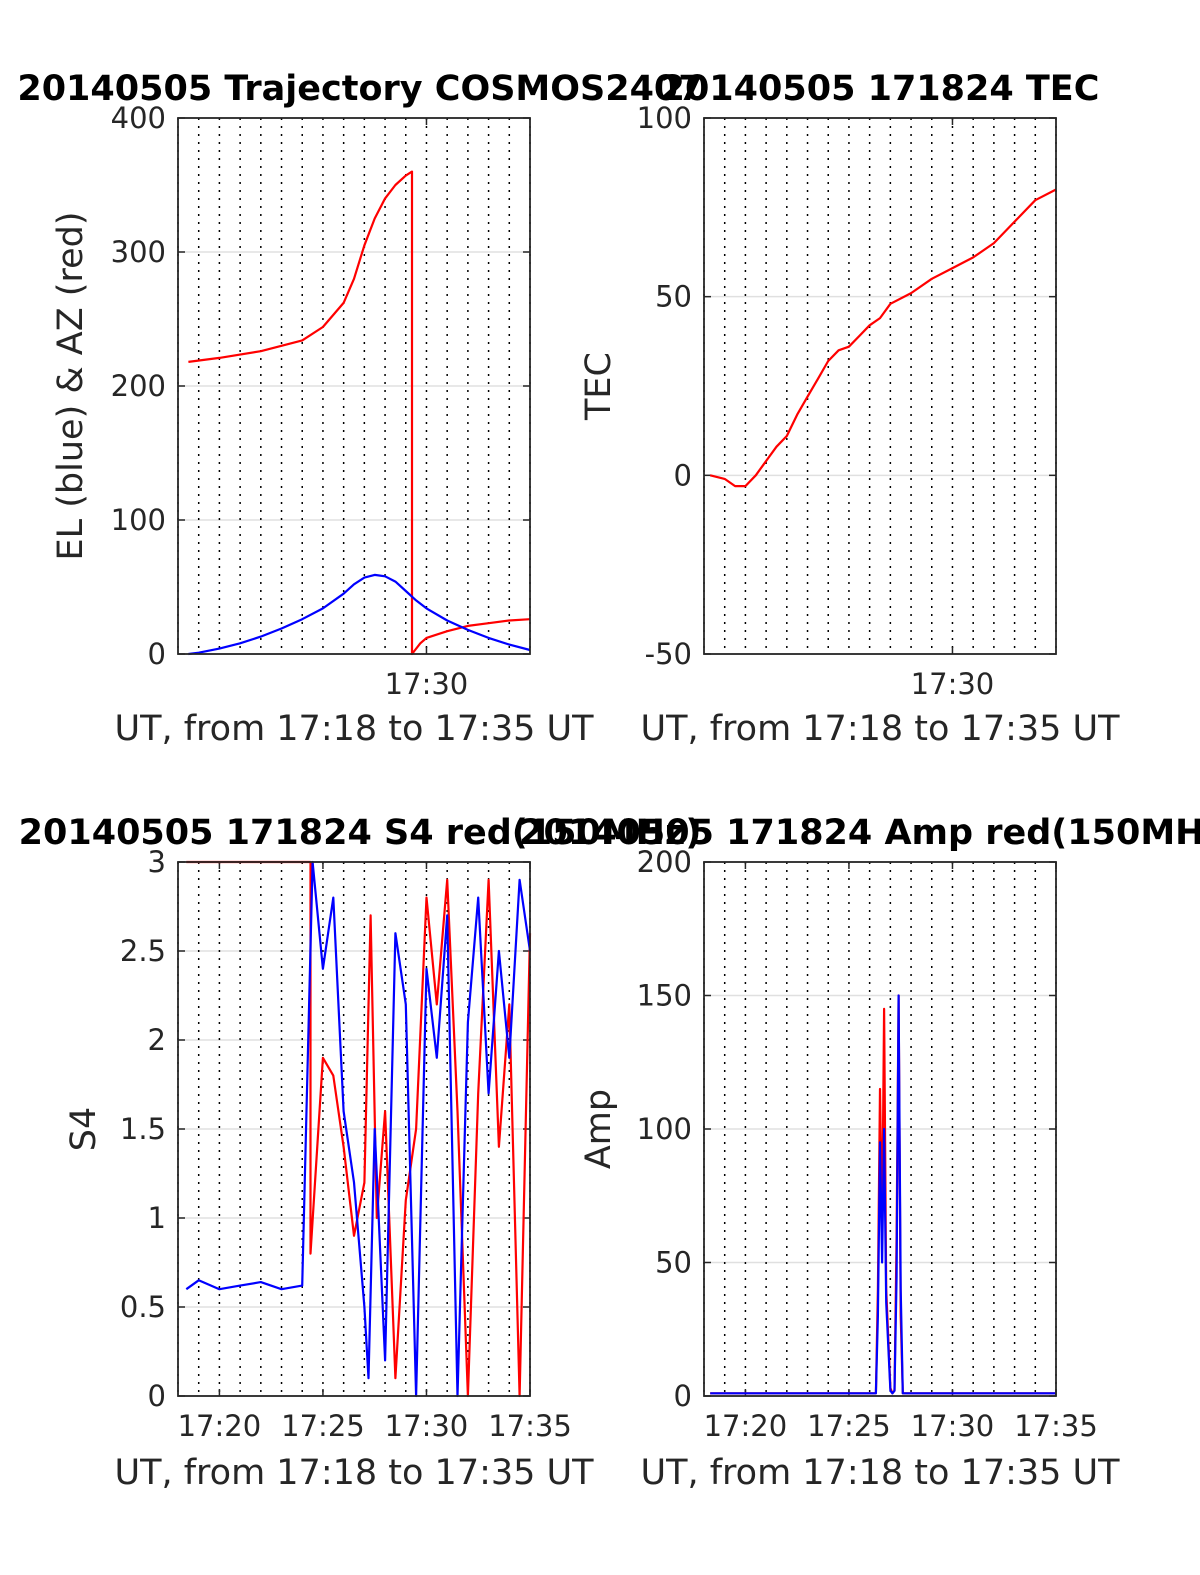 The width and height of the screenshot is (1200, 1575). What do you see at coordinates (157, 1218) in the screenshot?
I see `y-tick-label: 1` at bounding box center [157, 1218].